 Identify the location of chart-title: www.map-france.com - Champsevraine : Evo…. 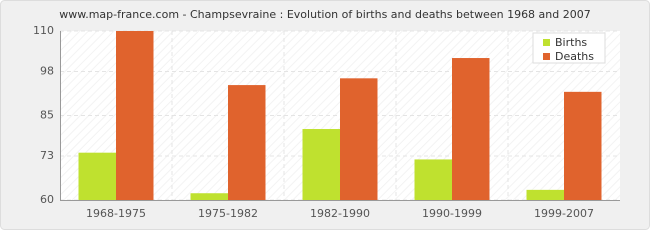
(325, 14).